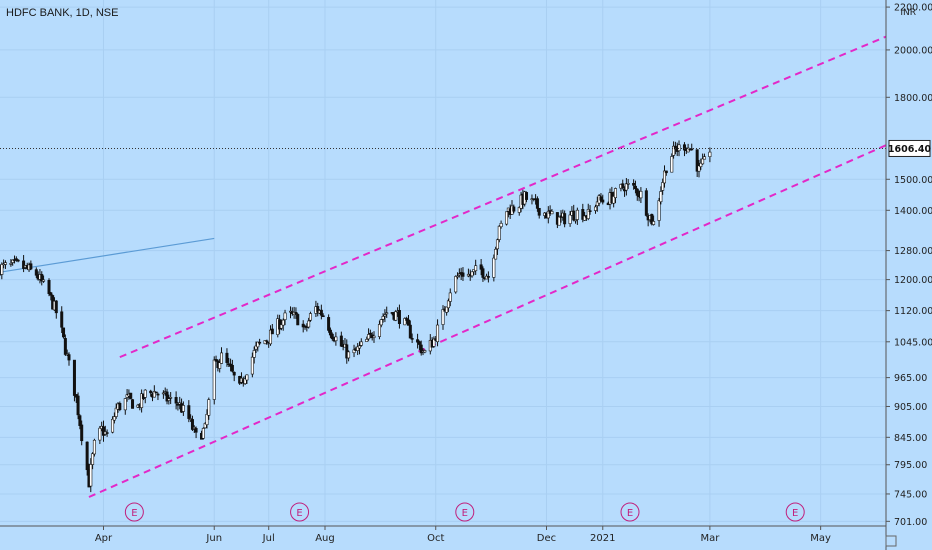  What do you see at coordinates (268, 538) in the screenshot?
I see `x-tick-label: Jul` at bounding box center [268, 538].